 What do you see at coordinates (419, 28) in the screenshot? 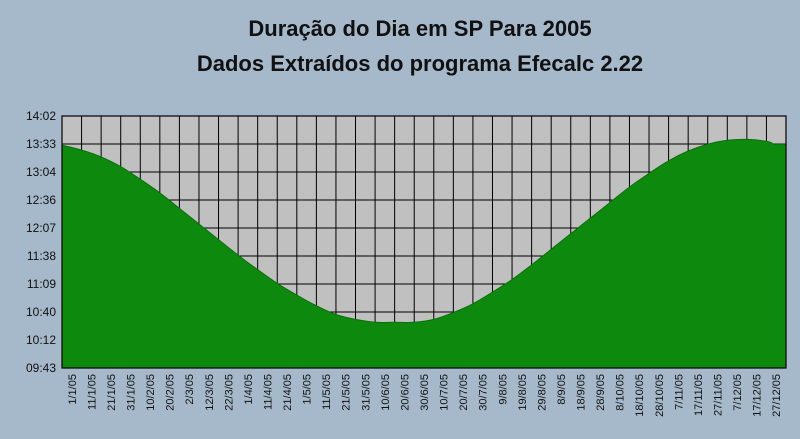
I see `chart-title: Duração do Dia em SP Para 2005` at bounding box center [419, 28].